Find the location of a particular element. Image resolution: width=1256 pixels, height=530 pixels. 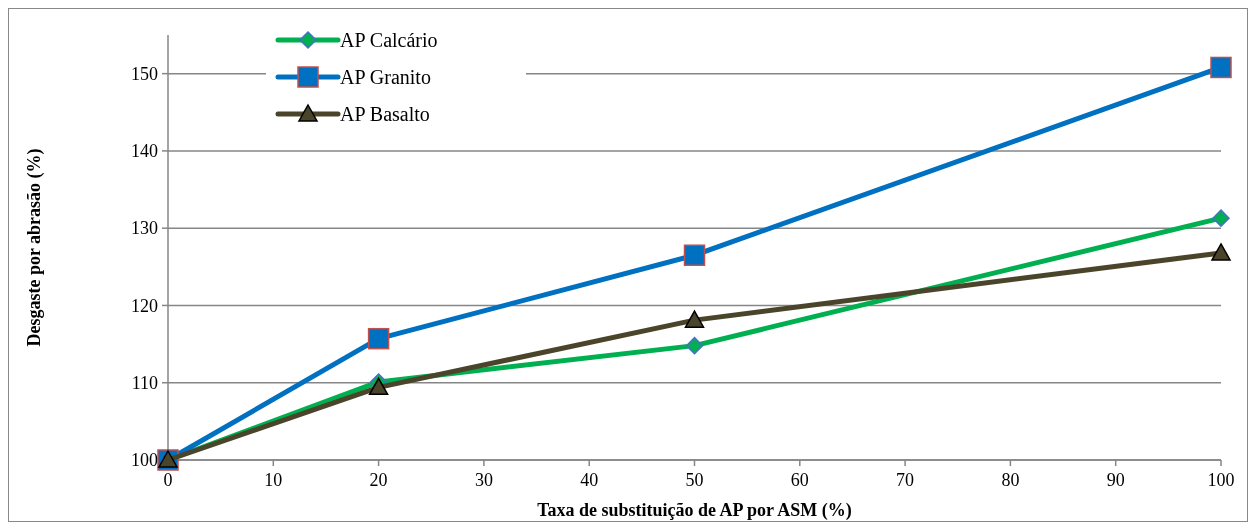

x-tick-label: 90 is located at coordinates (1115, 480).